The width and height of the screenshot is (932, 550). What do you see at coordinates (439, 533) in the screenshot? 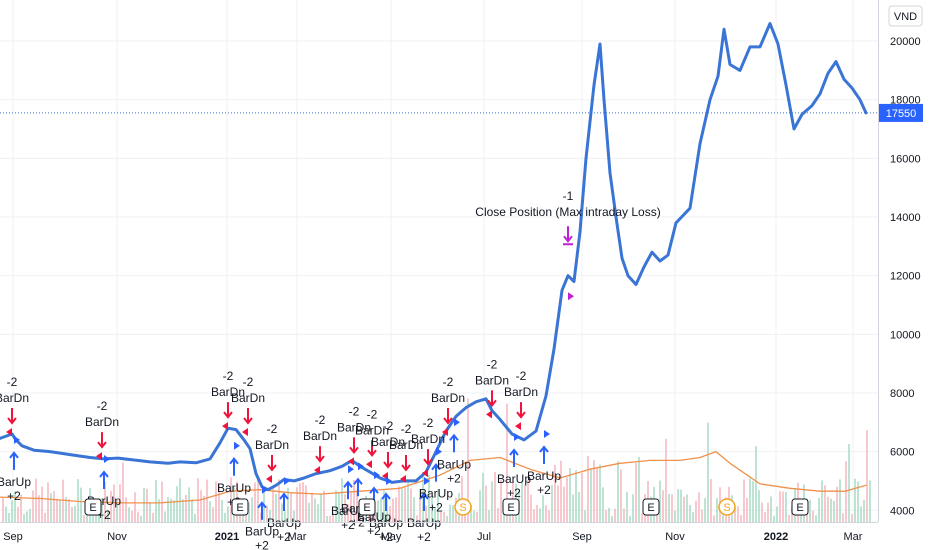
I see `time-axis: Sep Nov 2021 Mar May Jul Sep Nov 2022 Mar` at bounding box center [439, 533].